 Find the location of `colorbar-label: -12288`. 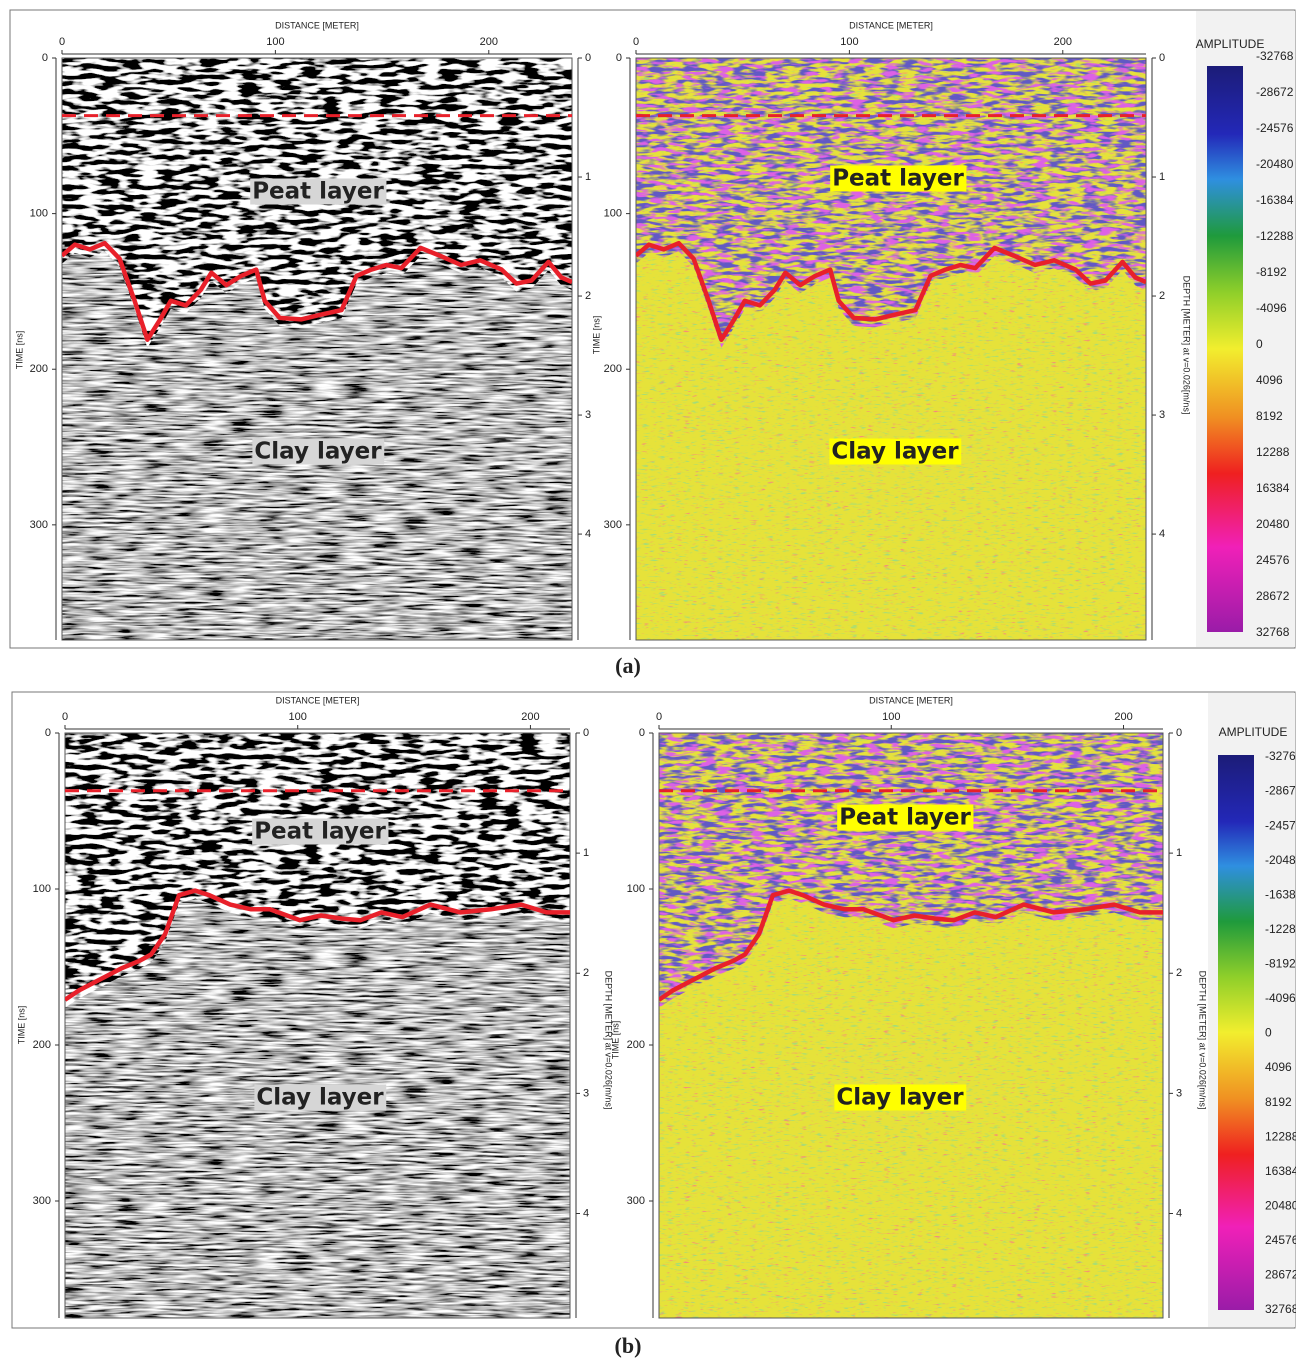

colorbar-label: -12288 is located at coordinates (1275, 236).